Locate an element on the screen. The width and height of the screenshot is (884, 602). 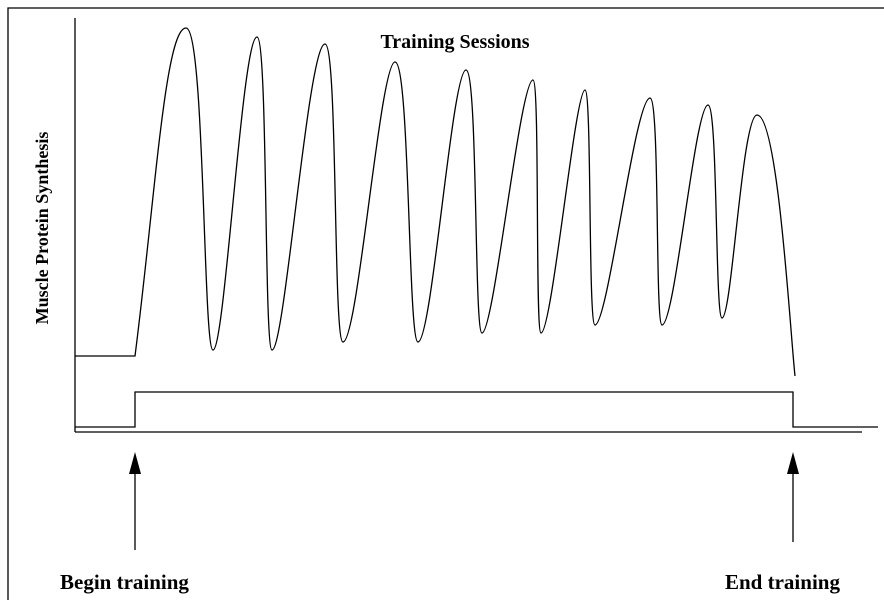
y-axis-label: Muscle Protein Synthesis is located at coordinates (42, 228).